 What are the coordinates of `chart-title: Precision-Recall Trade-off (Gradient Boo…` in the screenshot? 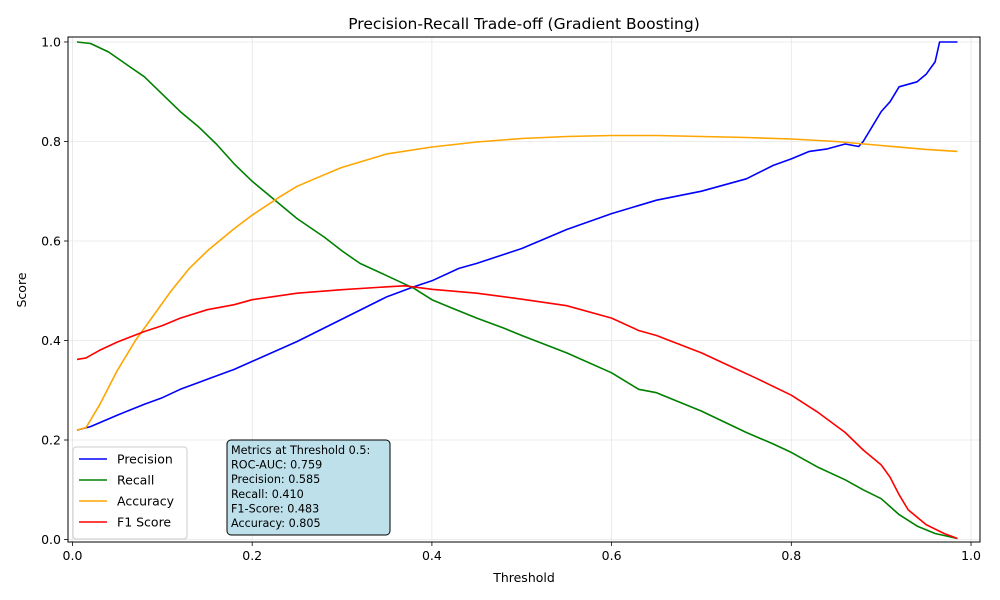 It's located at (524, 24).